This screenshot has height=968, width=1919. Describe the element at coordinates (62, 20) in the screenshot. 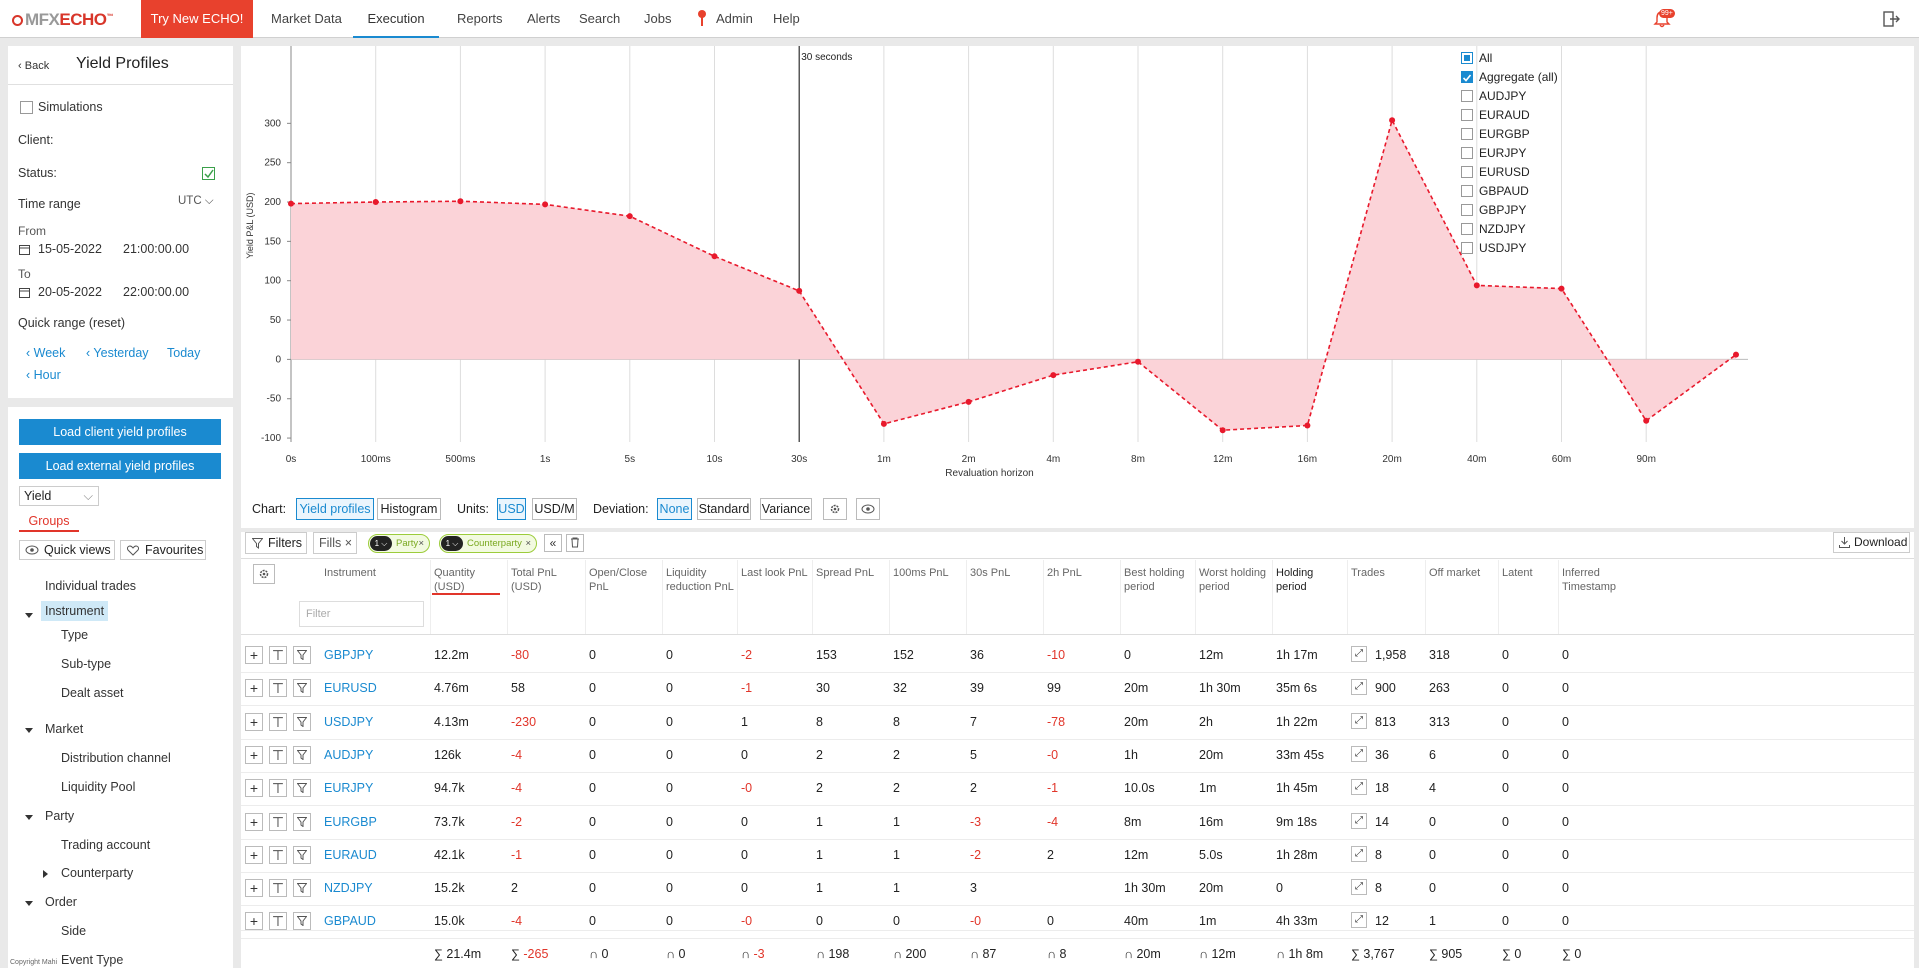

I see `app-logo: MFXECHO™` at that location.